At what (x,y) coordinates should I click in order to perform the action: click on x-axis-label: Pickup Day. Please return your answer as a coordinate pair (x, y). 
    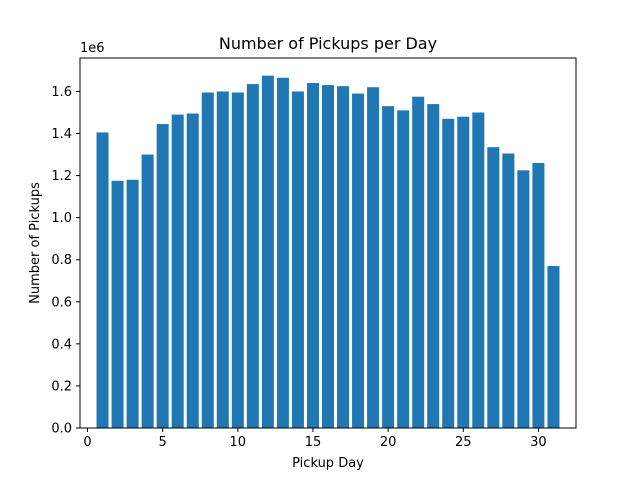
    Looking at the image, I should click on (328, 463).